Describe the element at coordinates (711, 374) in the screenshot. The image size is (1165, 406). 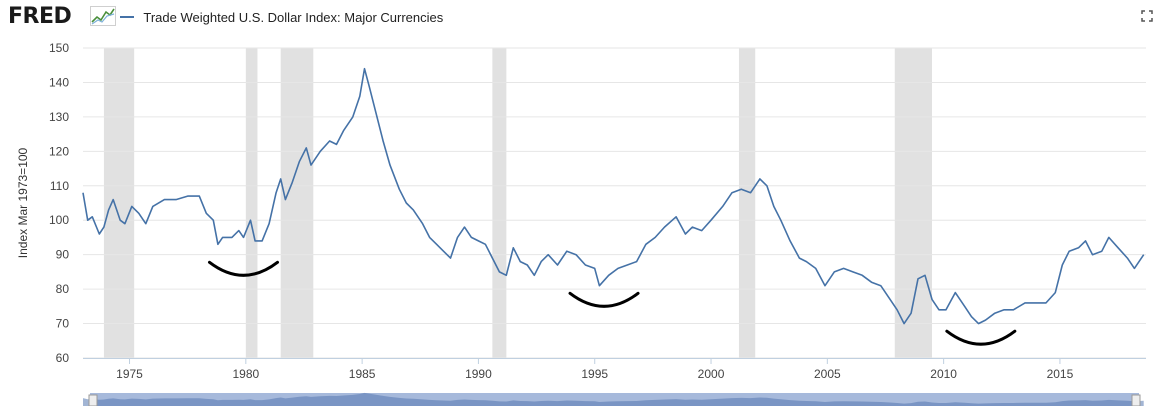
I see `x-tick-label: 2000` at that location.